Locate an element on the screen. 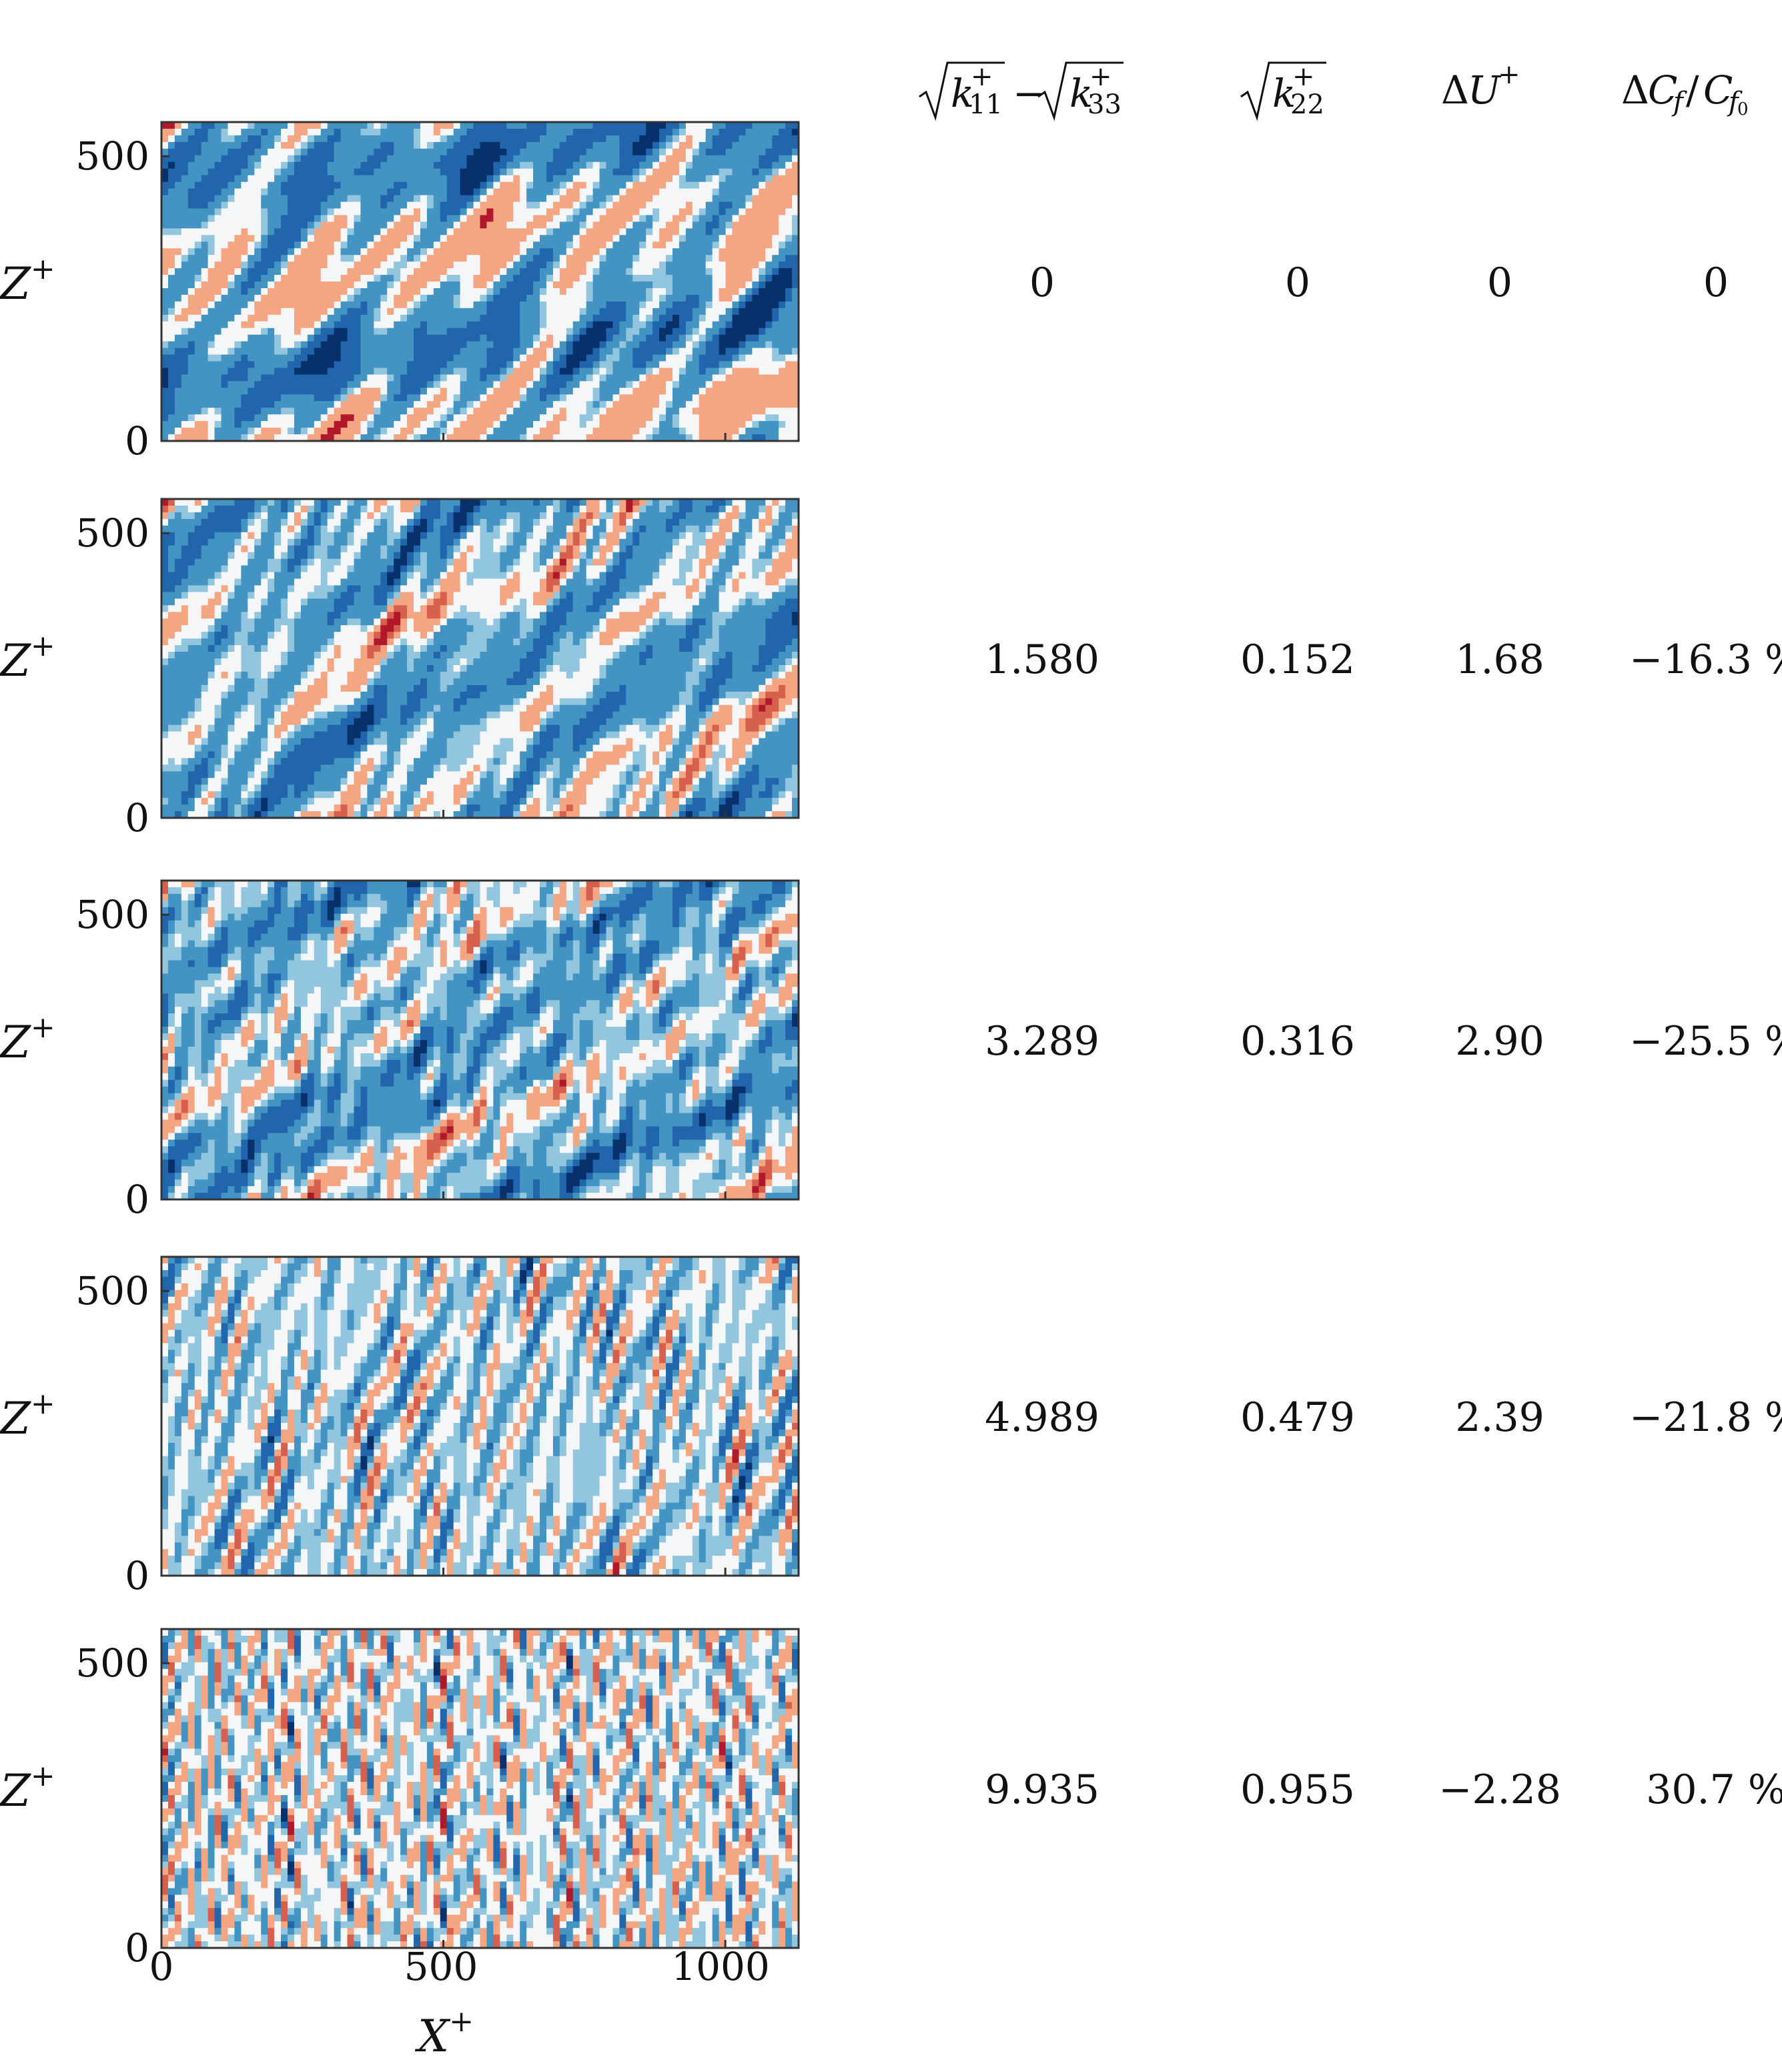 This screenshot has width=1782, height=2072. svg-text: 0 is located at coordinates (1743, 109).